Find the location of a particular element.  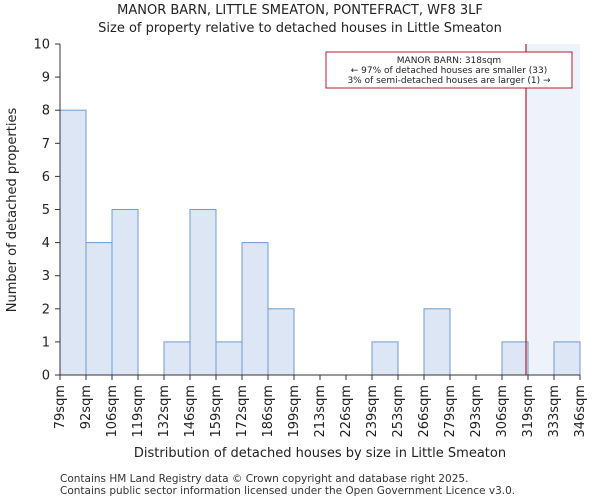

annotation-box is located at coordinates (449, 70).